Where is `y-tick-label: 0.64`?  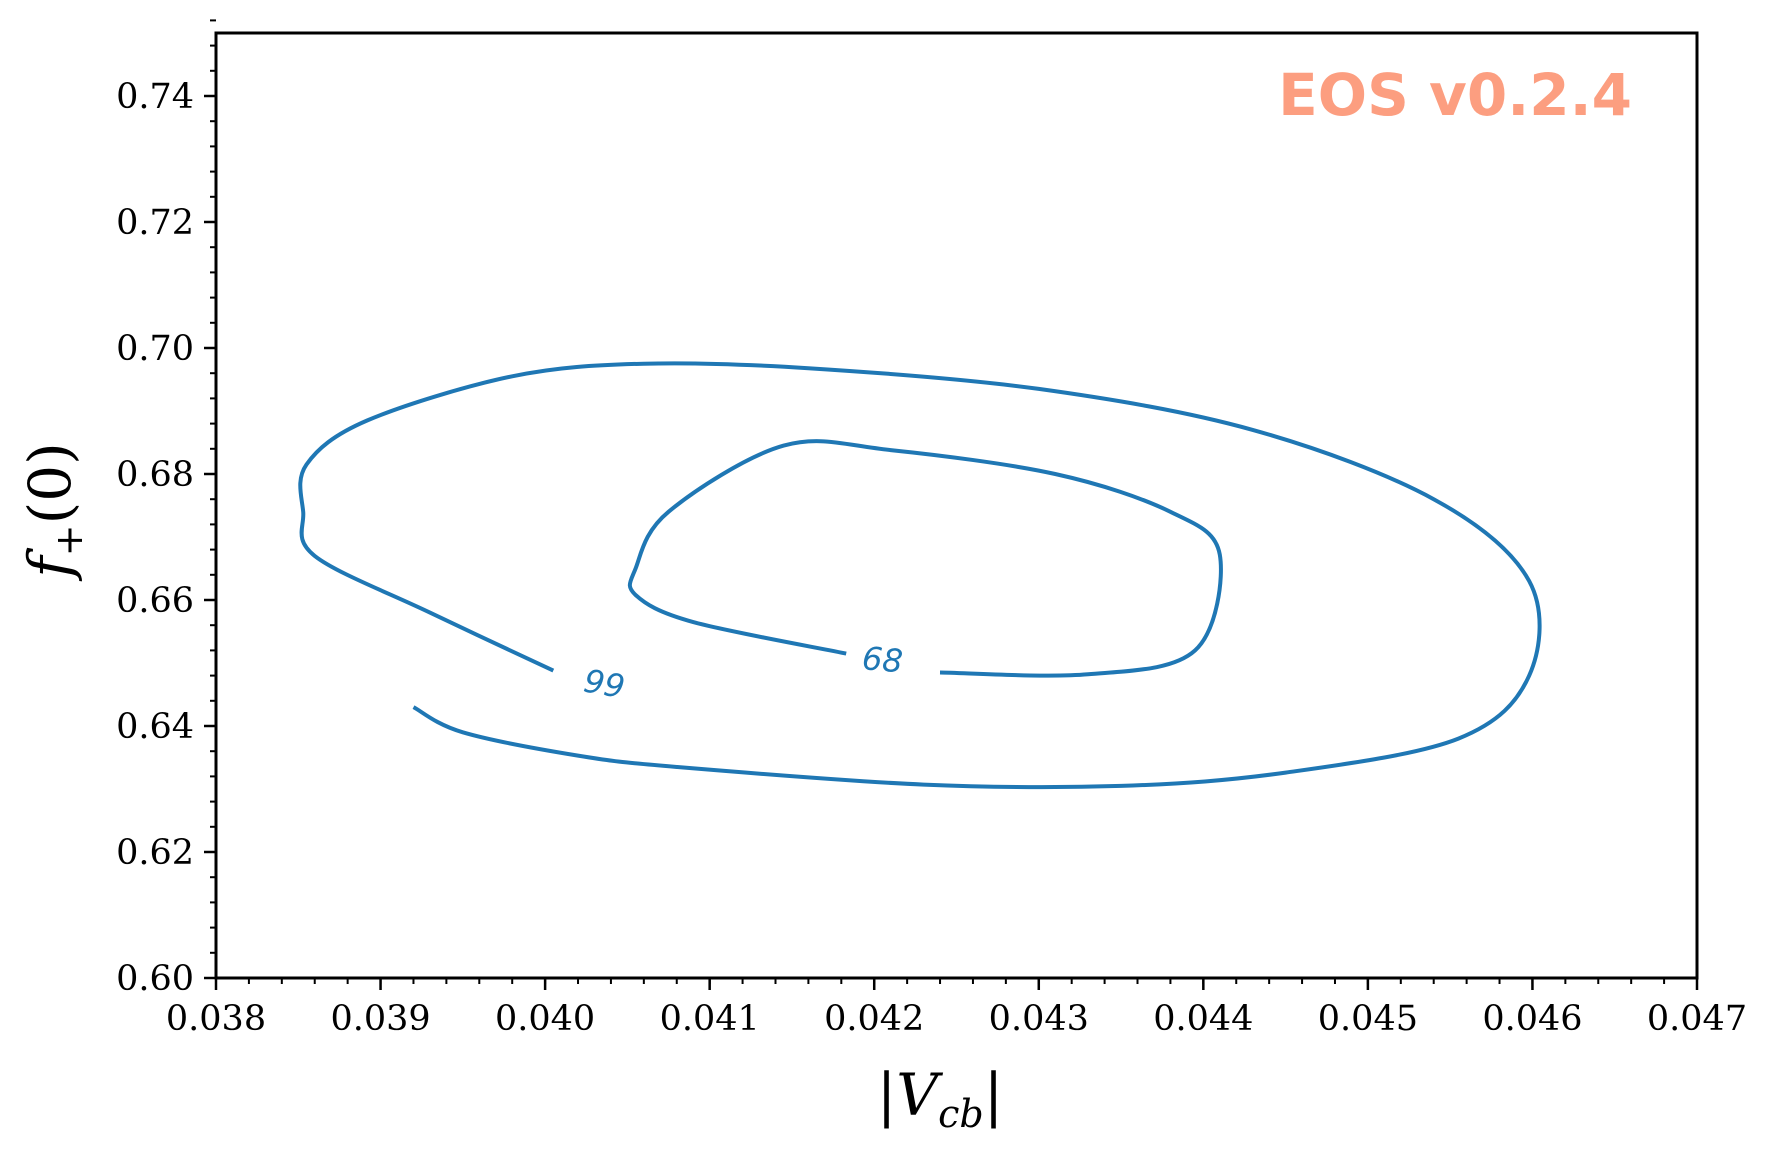 y-tick-label: 0.64 is located at coordinates (155, 727).